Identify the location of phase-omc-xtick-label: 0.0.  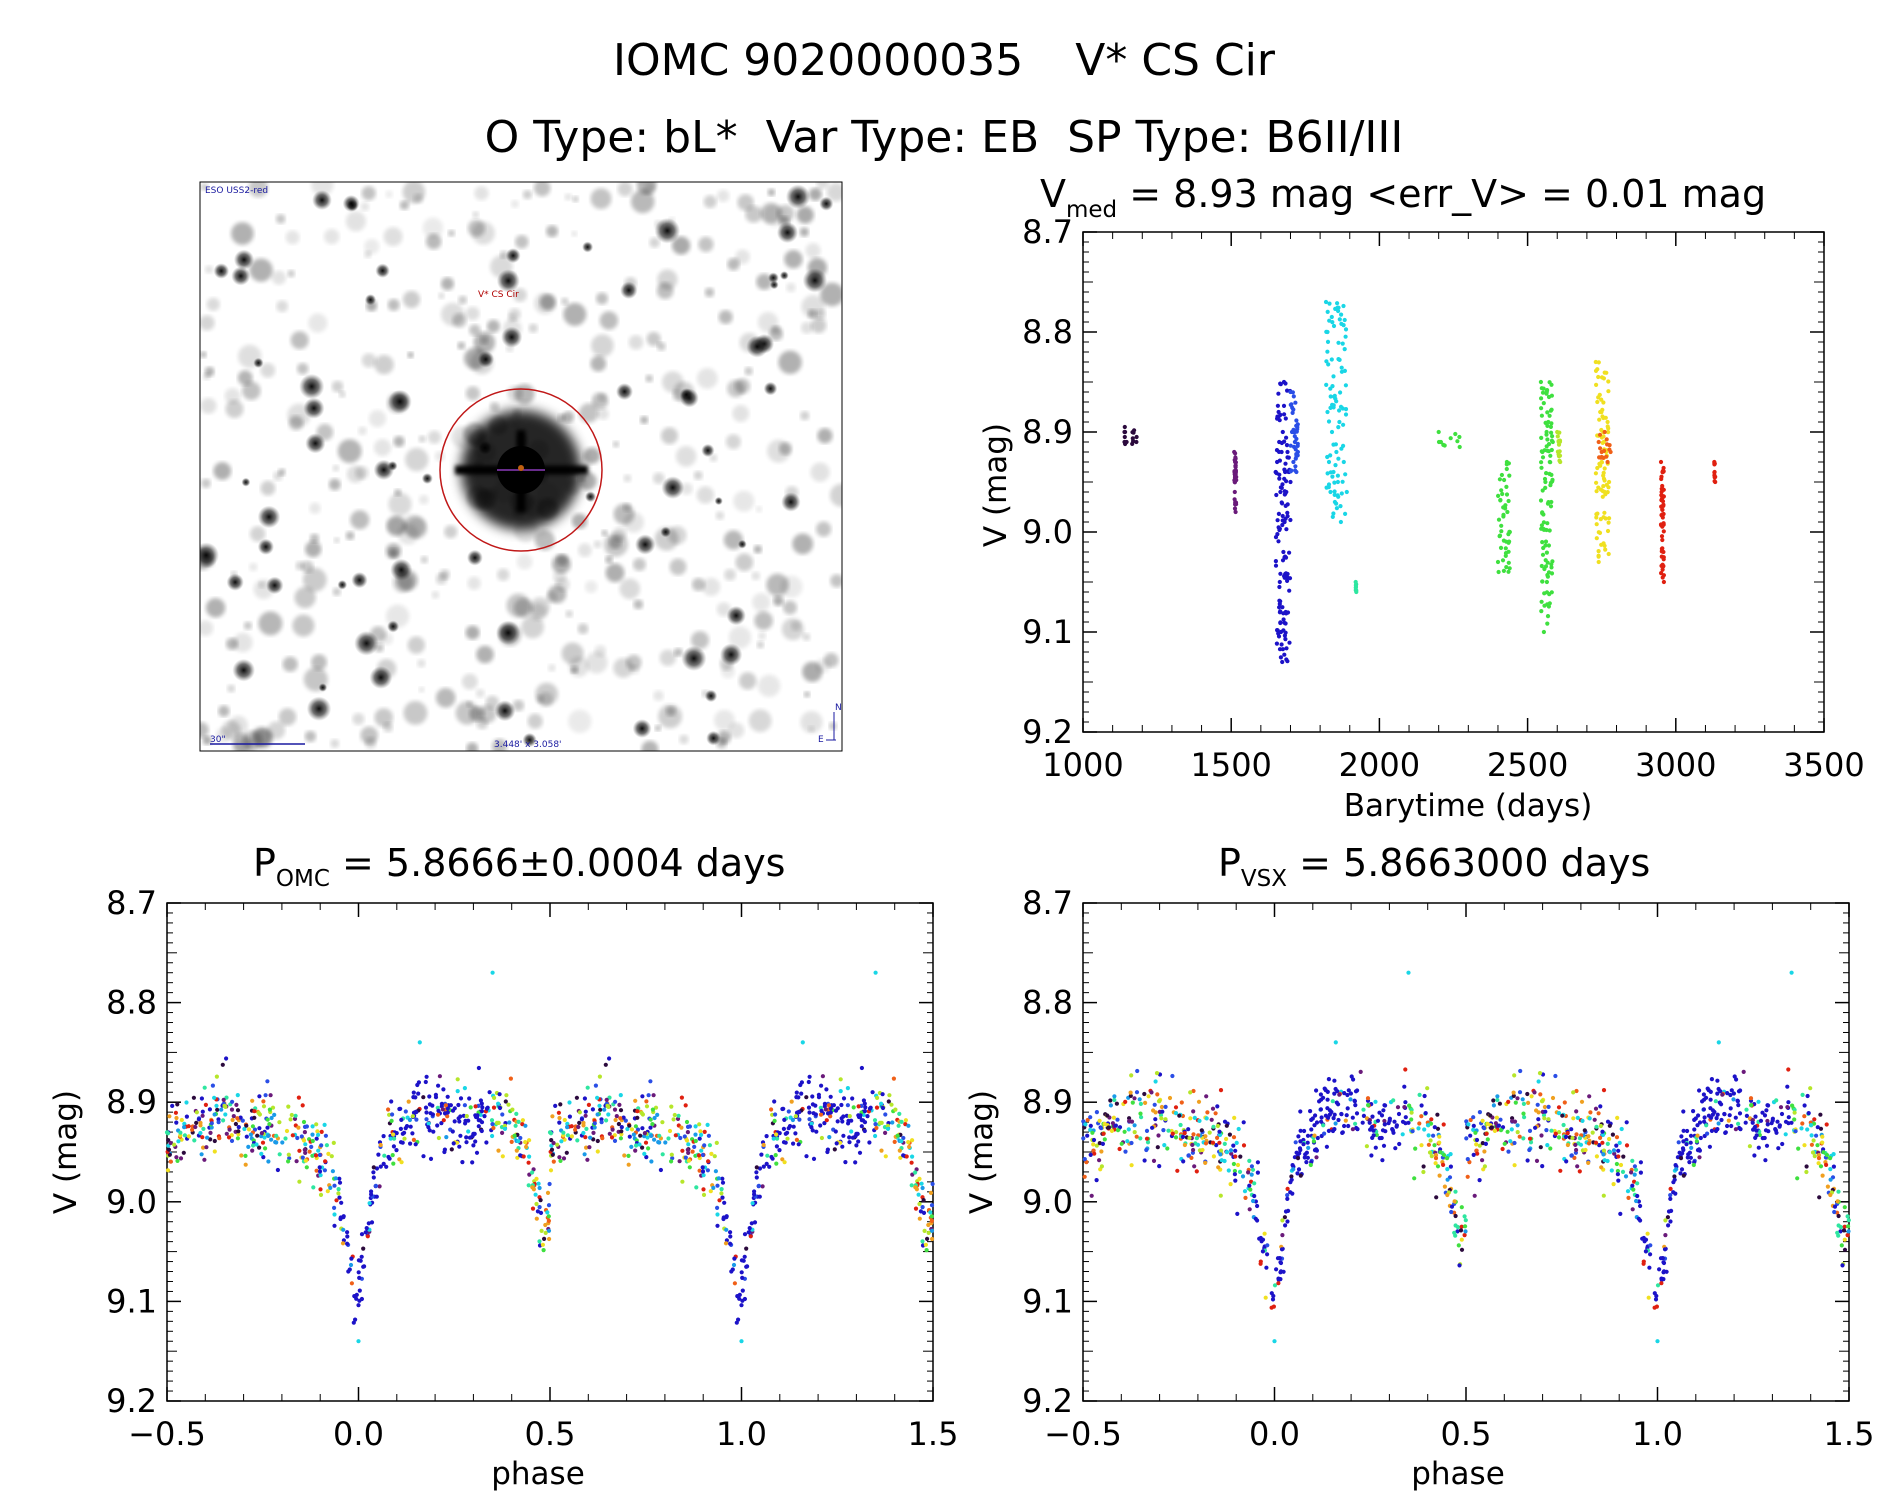
(358, 1434).